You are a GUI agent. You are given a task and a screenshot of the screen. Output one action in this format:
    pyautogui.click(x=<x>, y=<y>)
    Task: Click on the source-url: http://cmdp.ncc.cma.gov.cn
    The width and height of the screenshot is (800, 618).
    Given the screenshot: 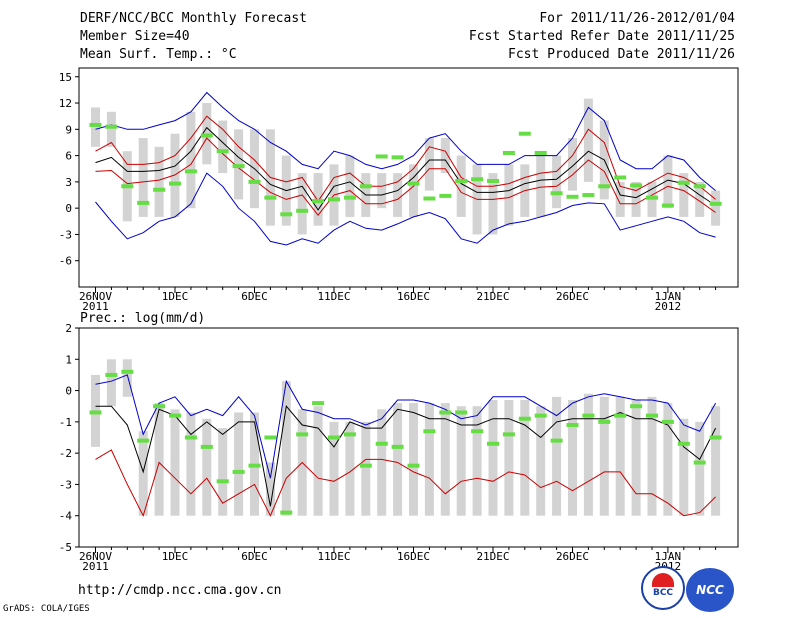 What is the action you would take?
    pyautogui.click(x=180, y=590)
    